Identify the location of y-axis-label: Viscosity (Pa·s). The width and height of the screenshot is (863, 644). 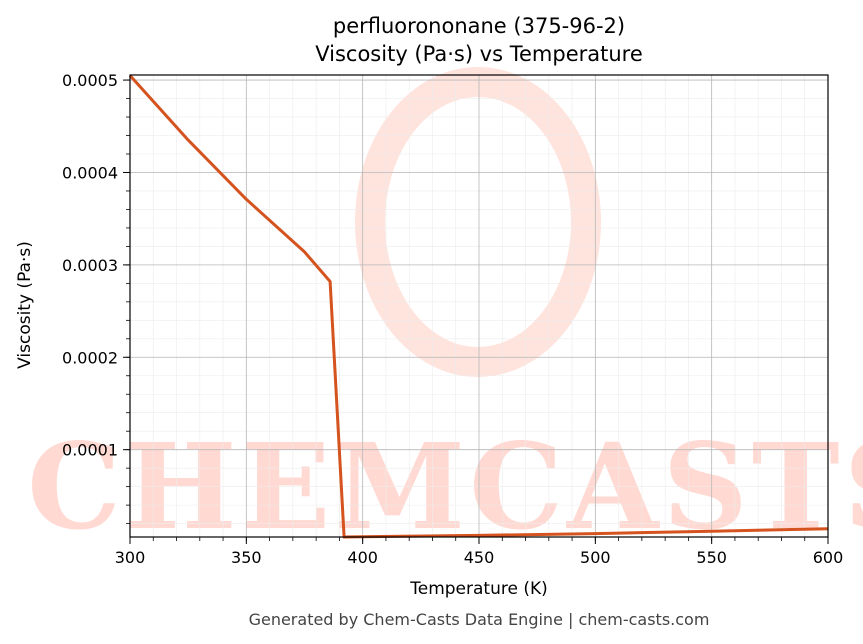
(25, 305).